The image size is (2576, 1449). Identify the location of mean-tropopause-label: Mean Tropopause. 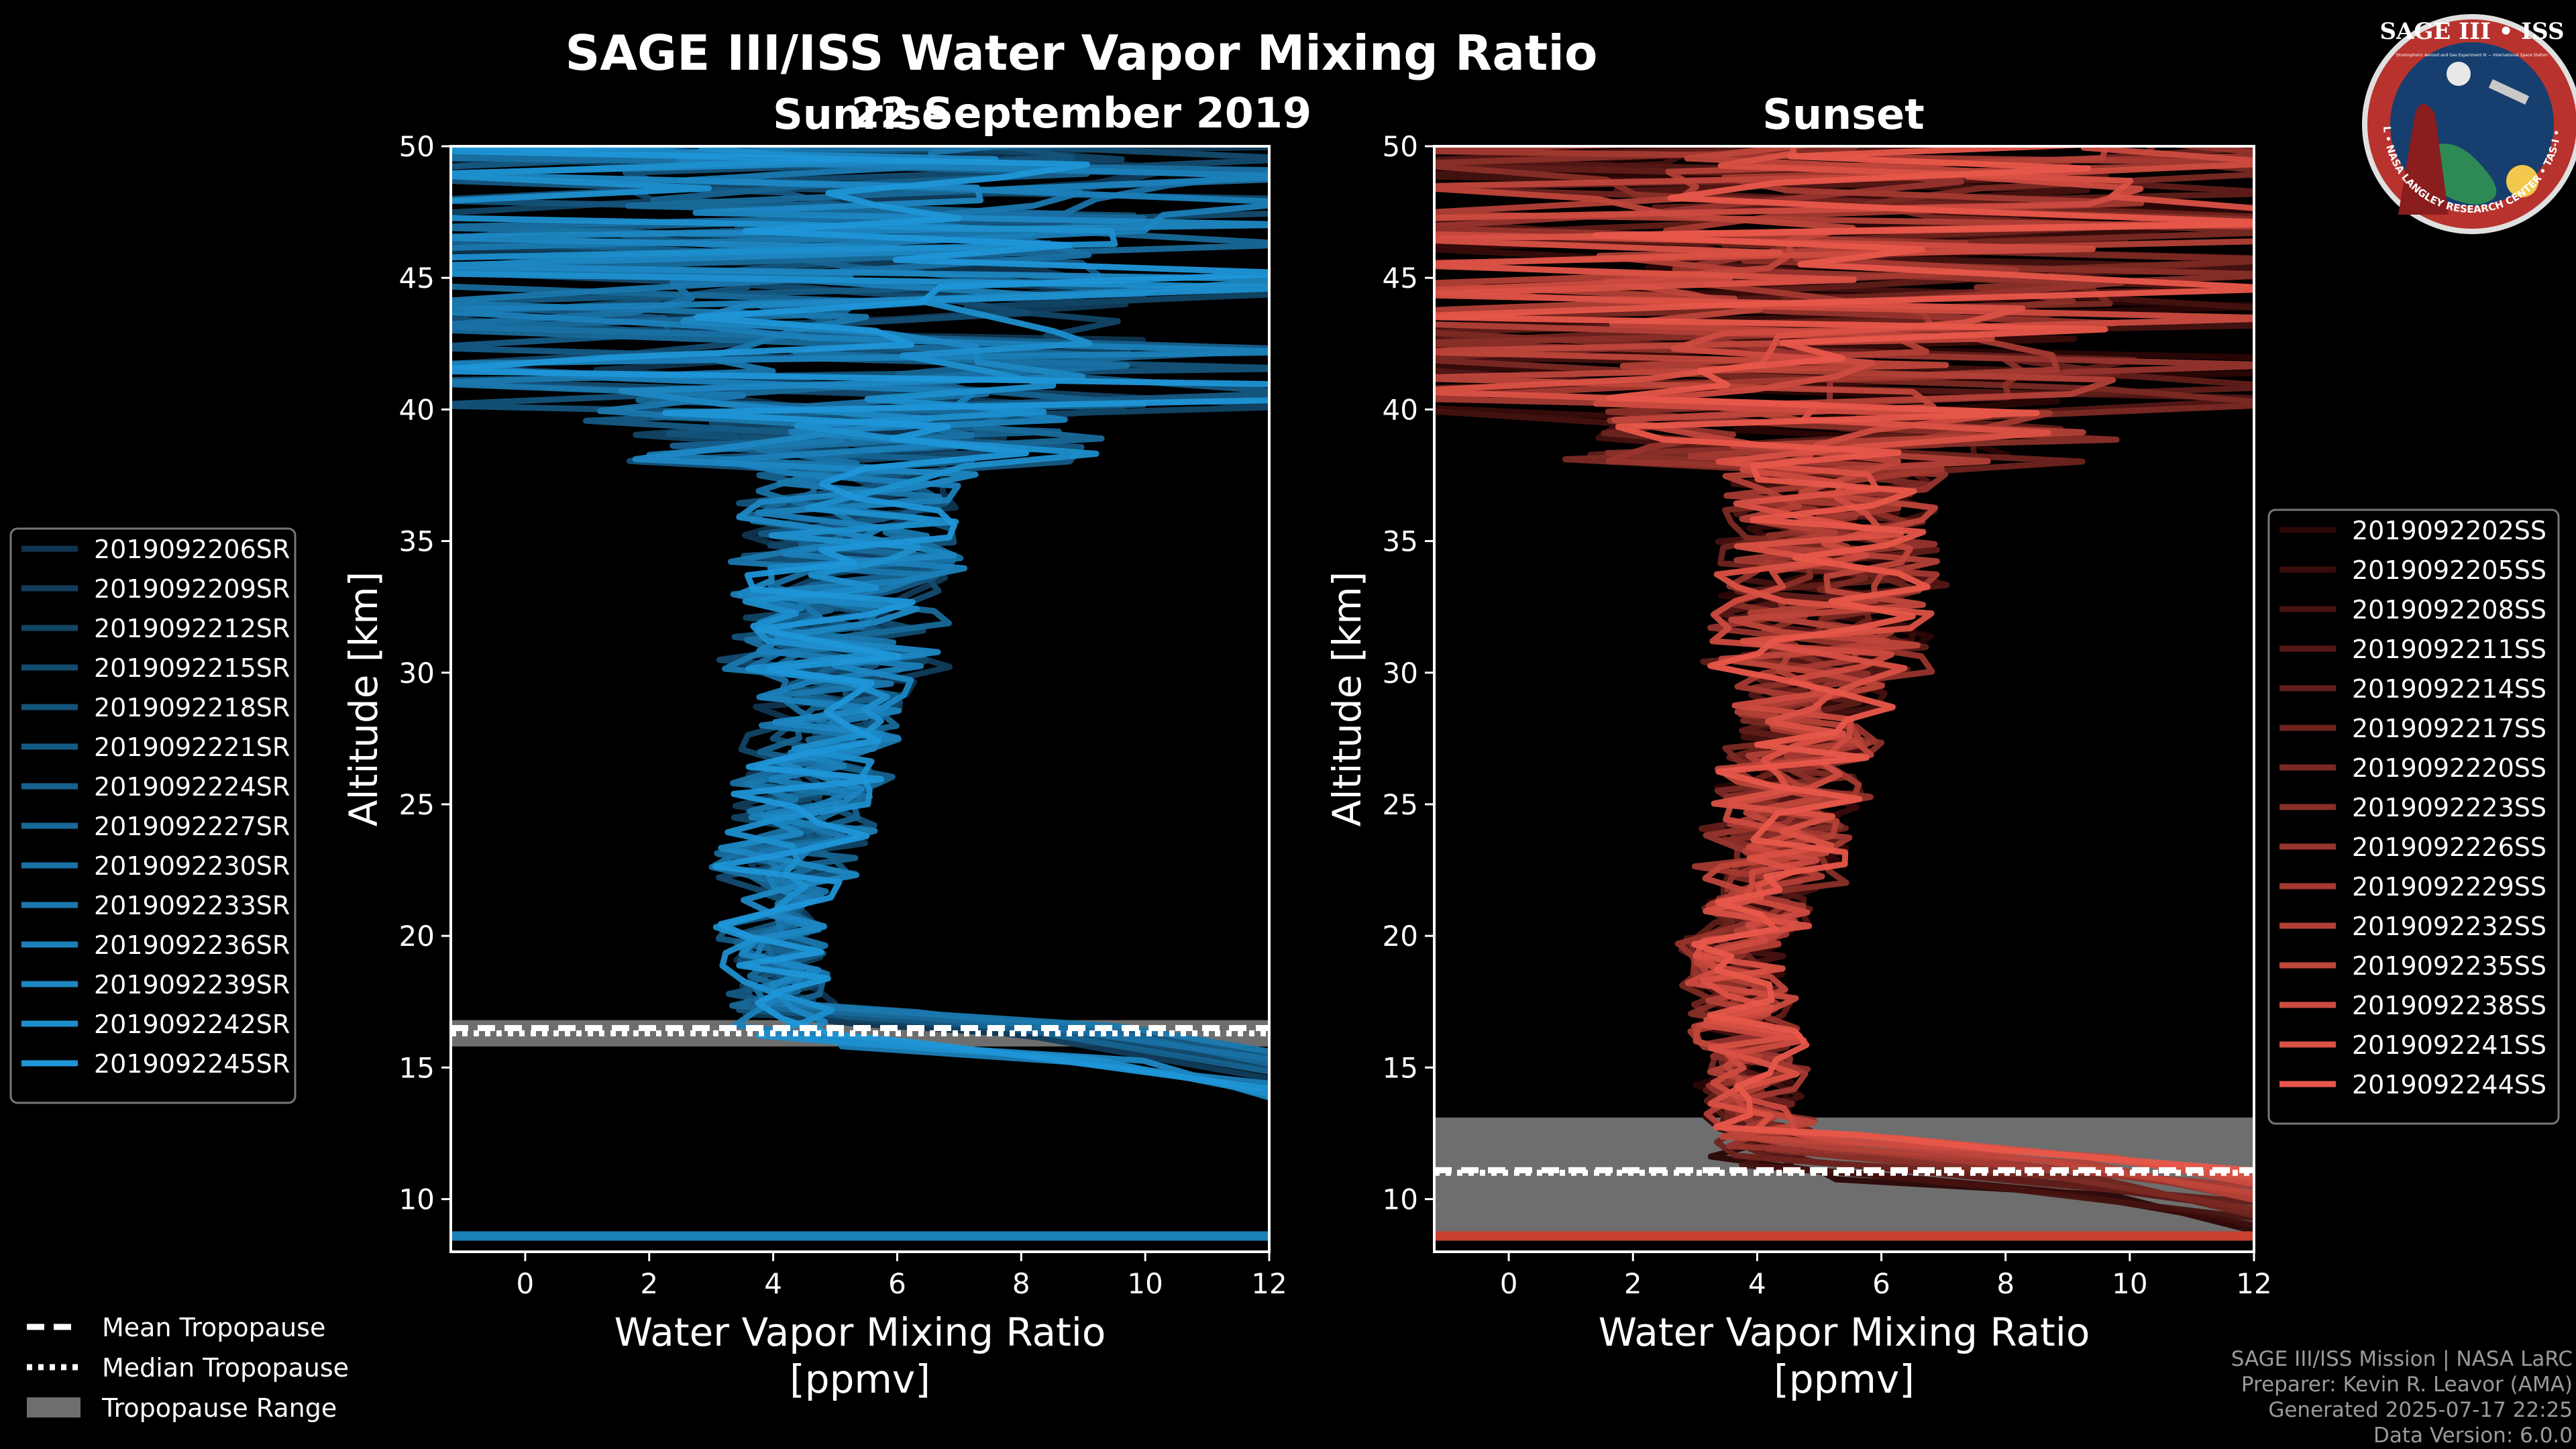
(213, 1327).